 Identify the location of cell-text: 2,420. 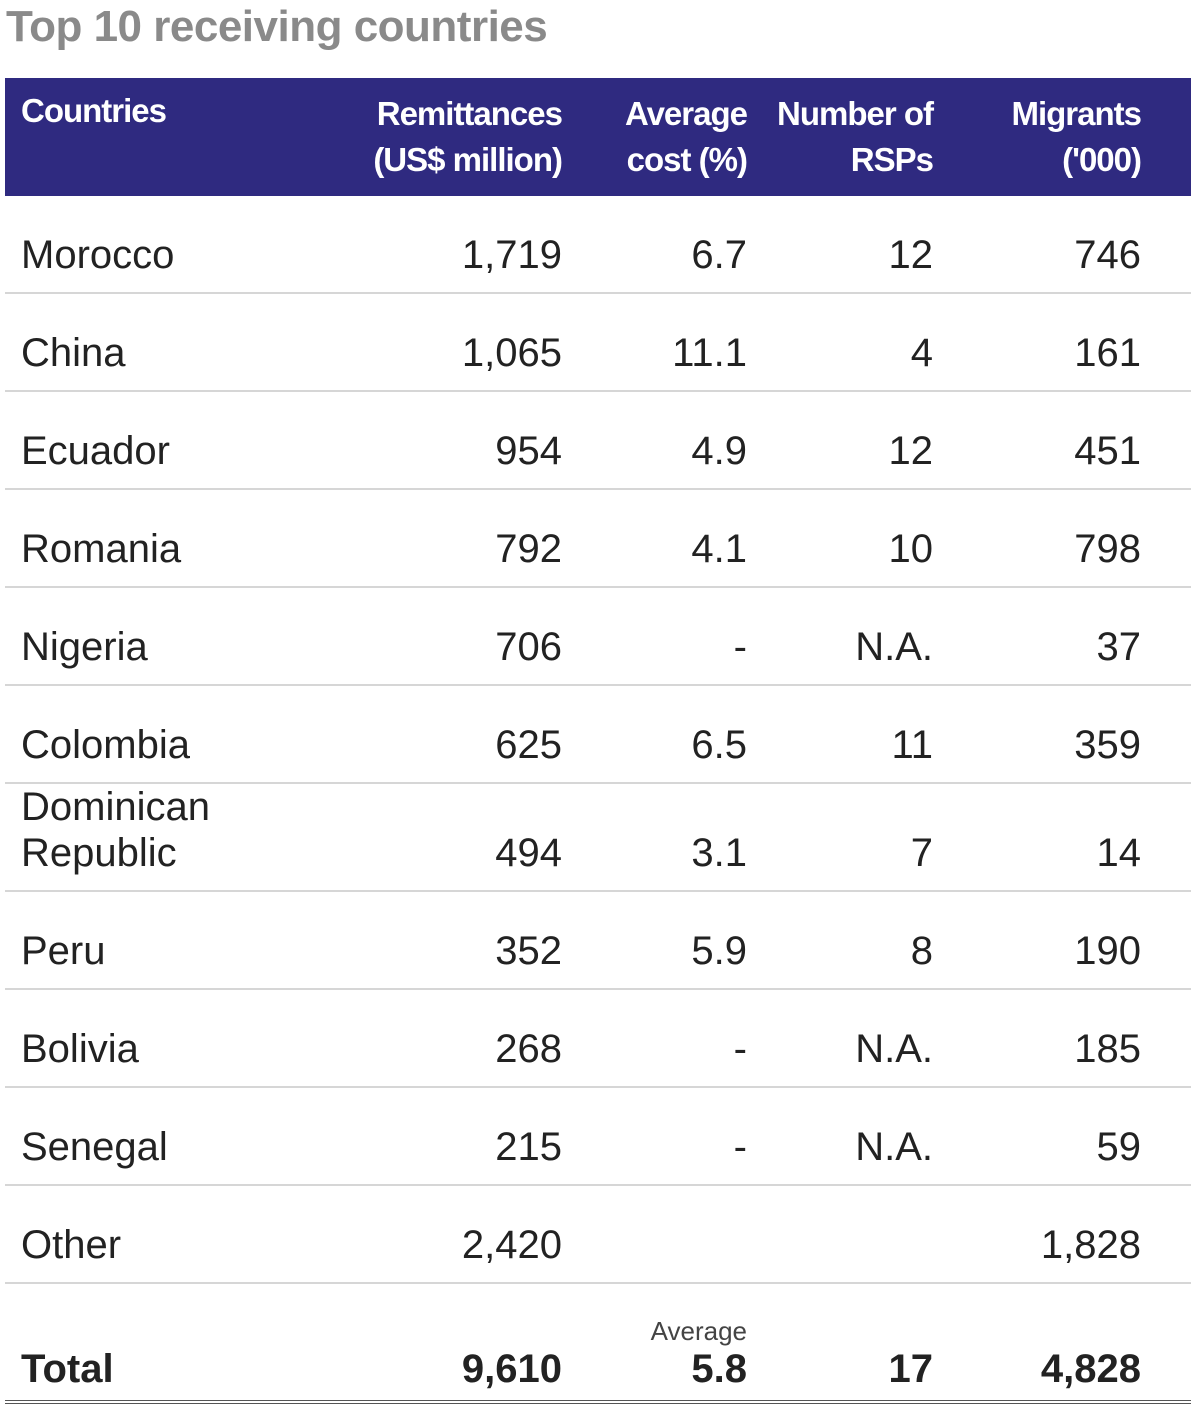
(511, 1245).